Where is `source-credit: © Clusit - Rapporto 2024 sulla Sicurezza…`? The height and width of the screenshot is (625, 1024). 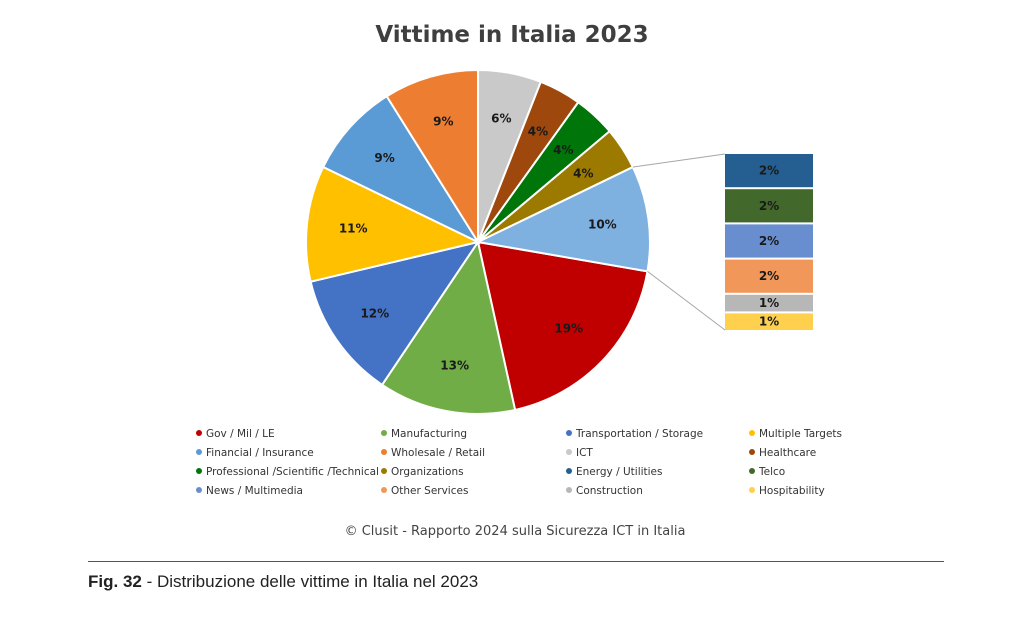 source-credit: © Clusit - Rapporto 2024 sulla Sicurezza… is located at coordinates (515, 531).